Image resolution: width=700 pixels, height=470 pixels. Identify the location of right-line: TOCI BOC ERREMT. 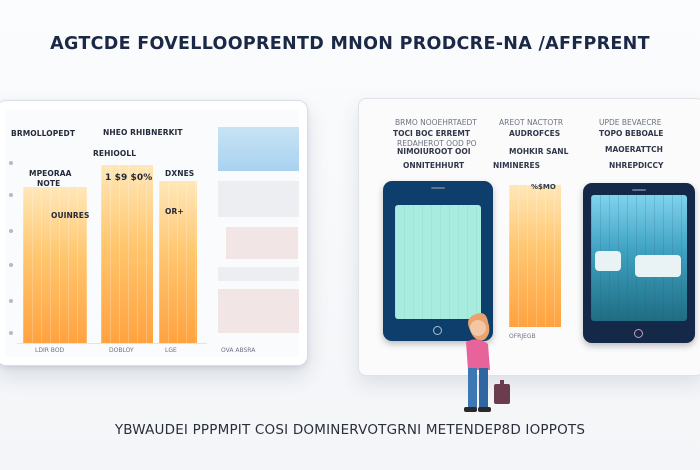
(431, 133).